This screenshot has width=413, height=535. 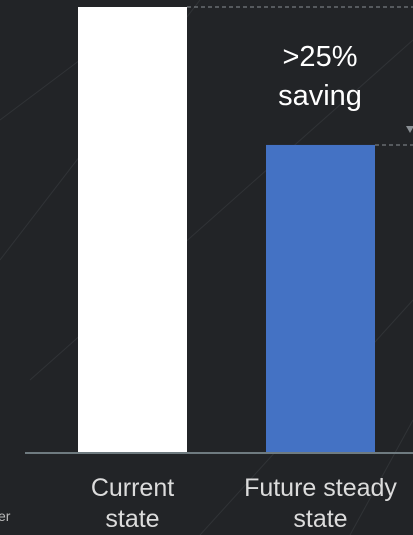 What do you see at coordinates (5, 516) in the screenshot?
I see `side-text: er` at bounding box center [5, 516].